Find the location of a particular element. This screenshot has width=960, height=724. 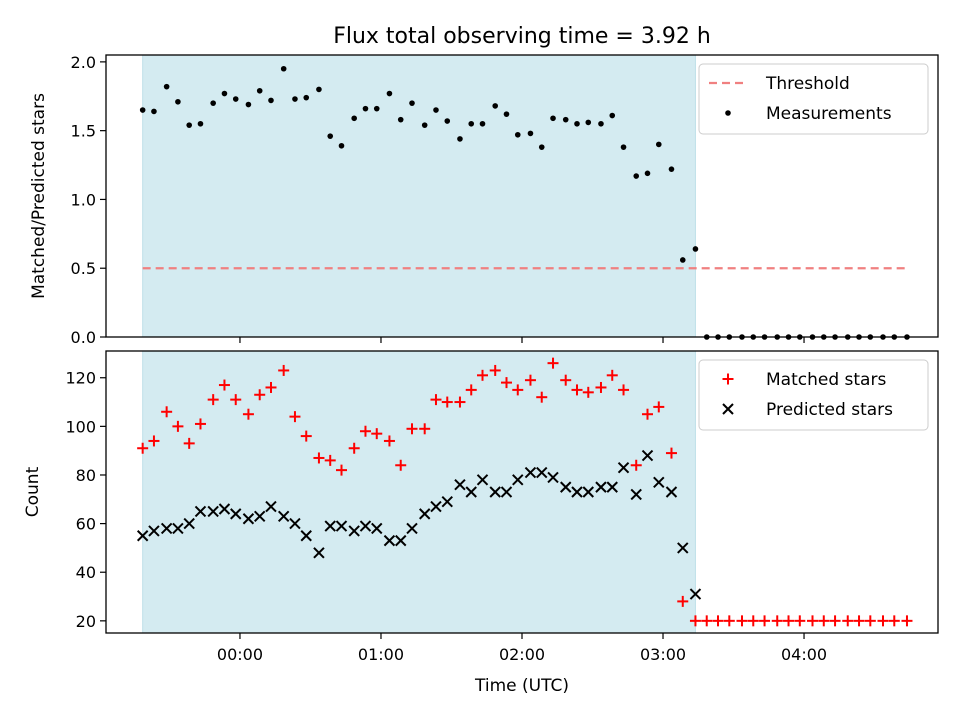

top-ytick-label: 1.5 is located at coordinates (83, 131).